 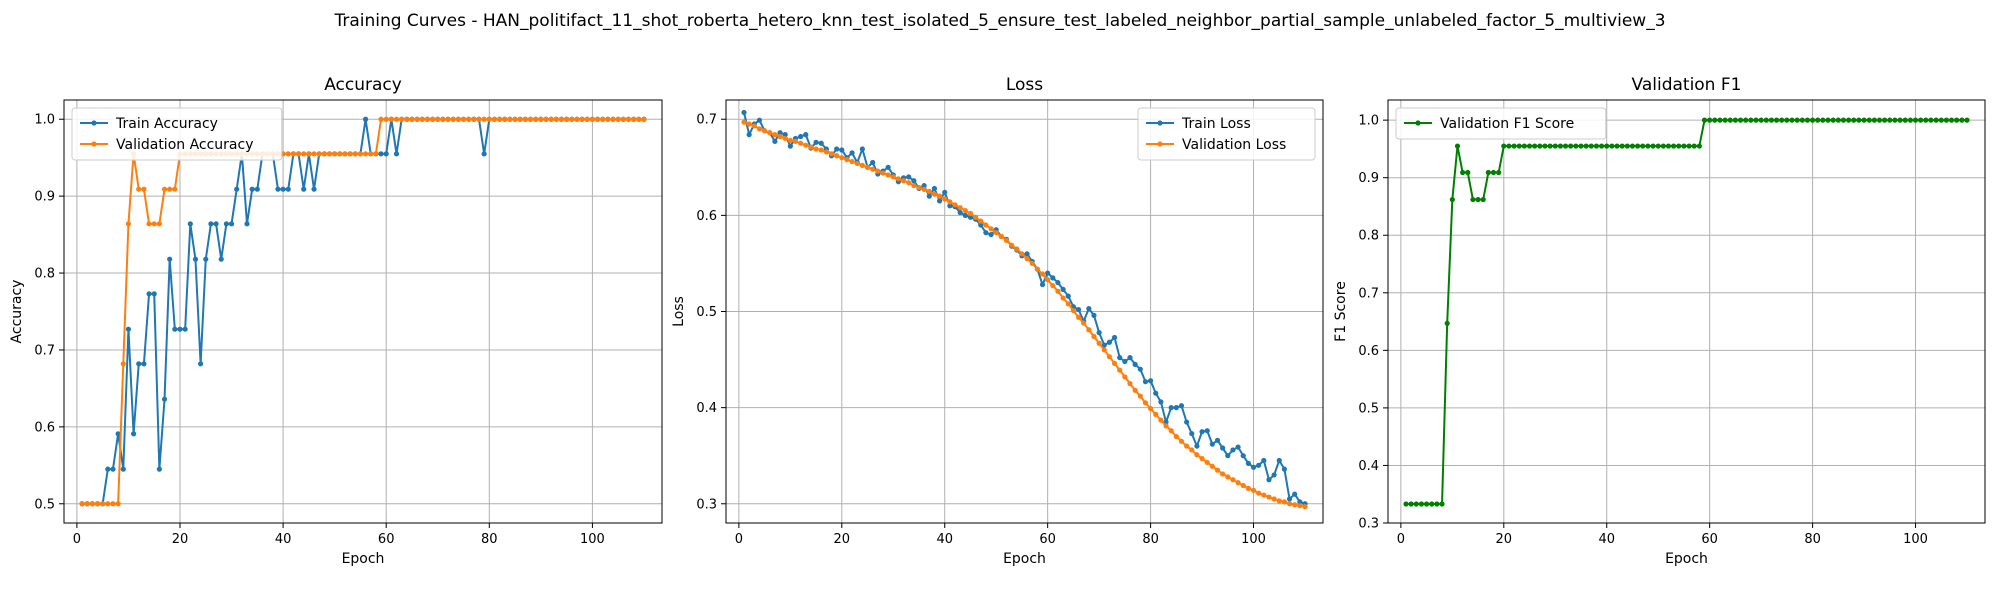 What do you see at coordinates (1686, 559) in the screenshot?
I see `x-axis-label: Epoch` at bounding box center [1686, 559].